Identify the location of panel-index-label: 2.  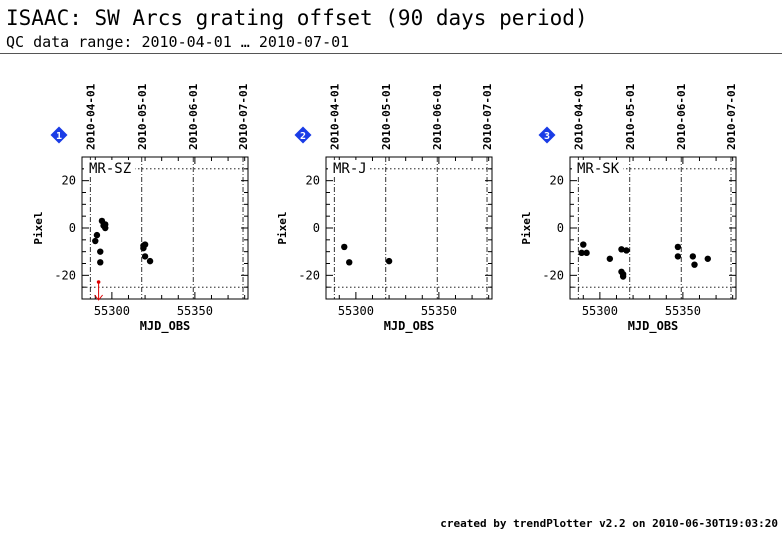
(303, 136).